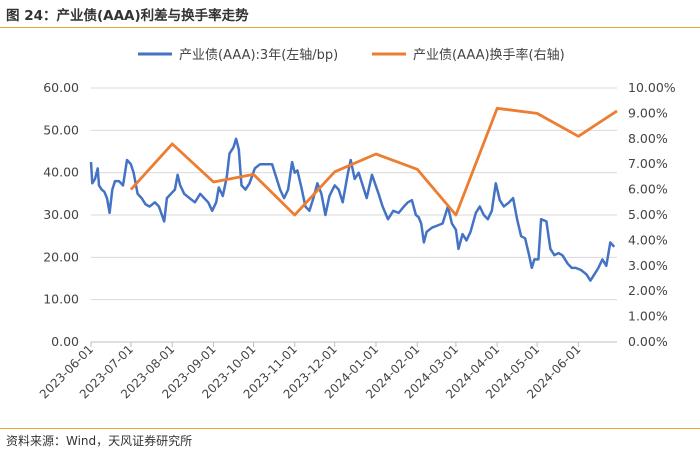  What do you see at coordinates (648, 265) in the screenshot?
I see `y-right-tick-label: 3.00%` at bounding box center [648, 265].